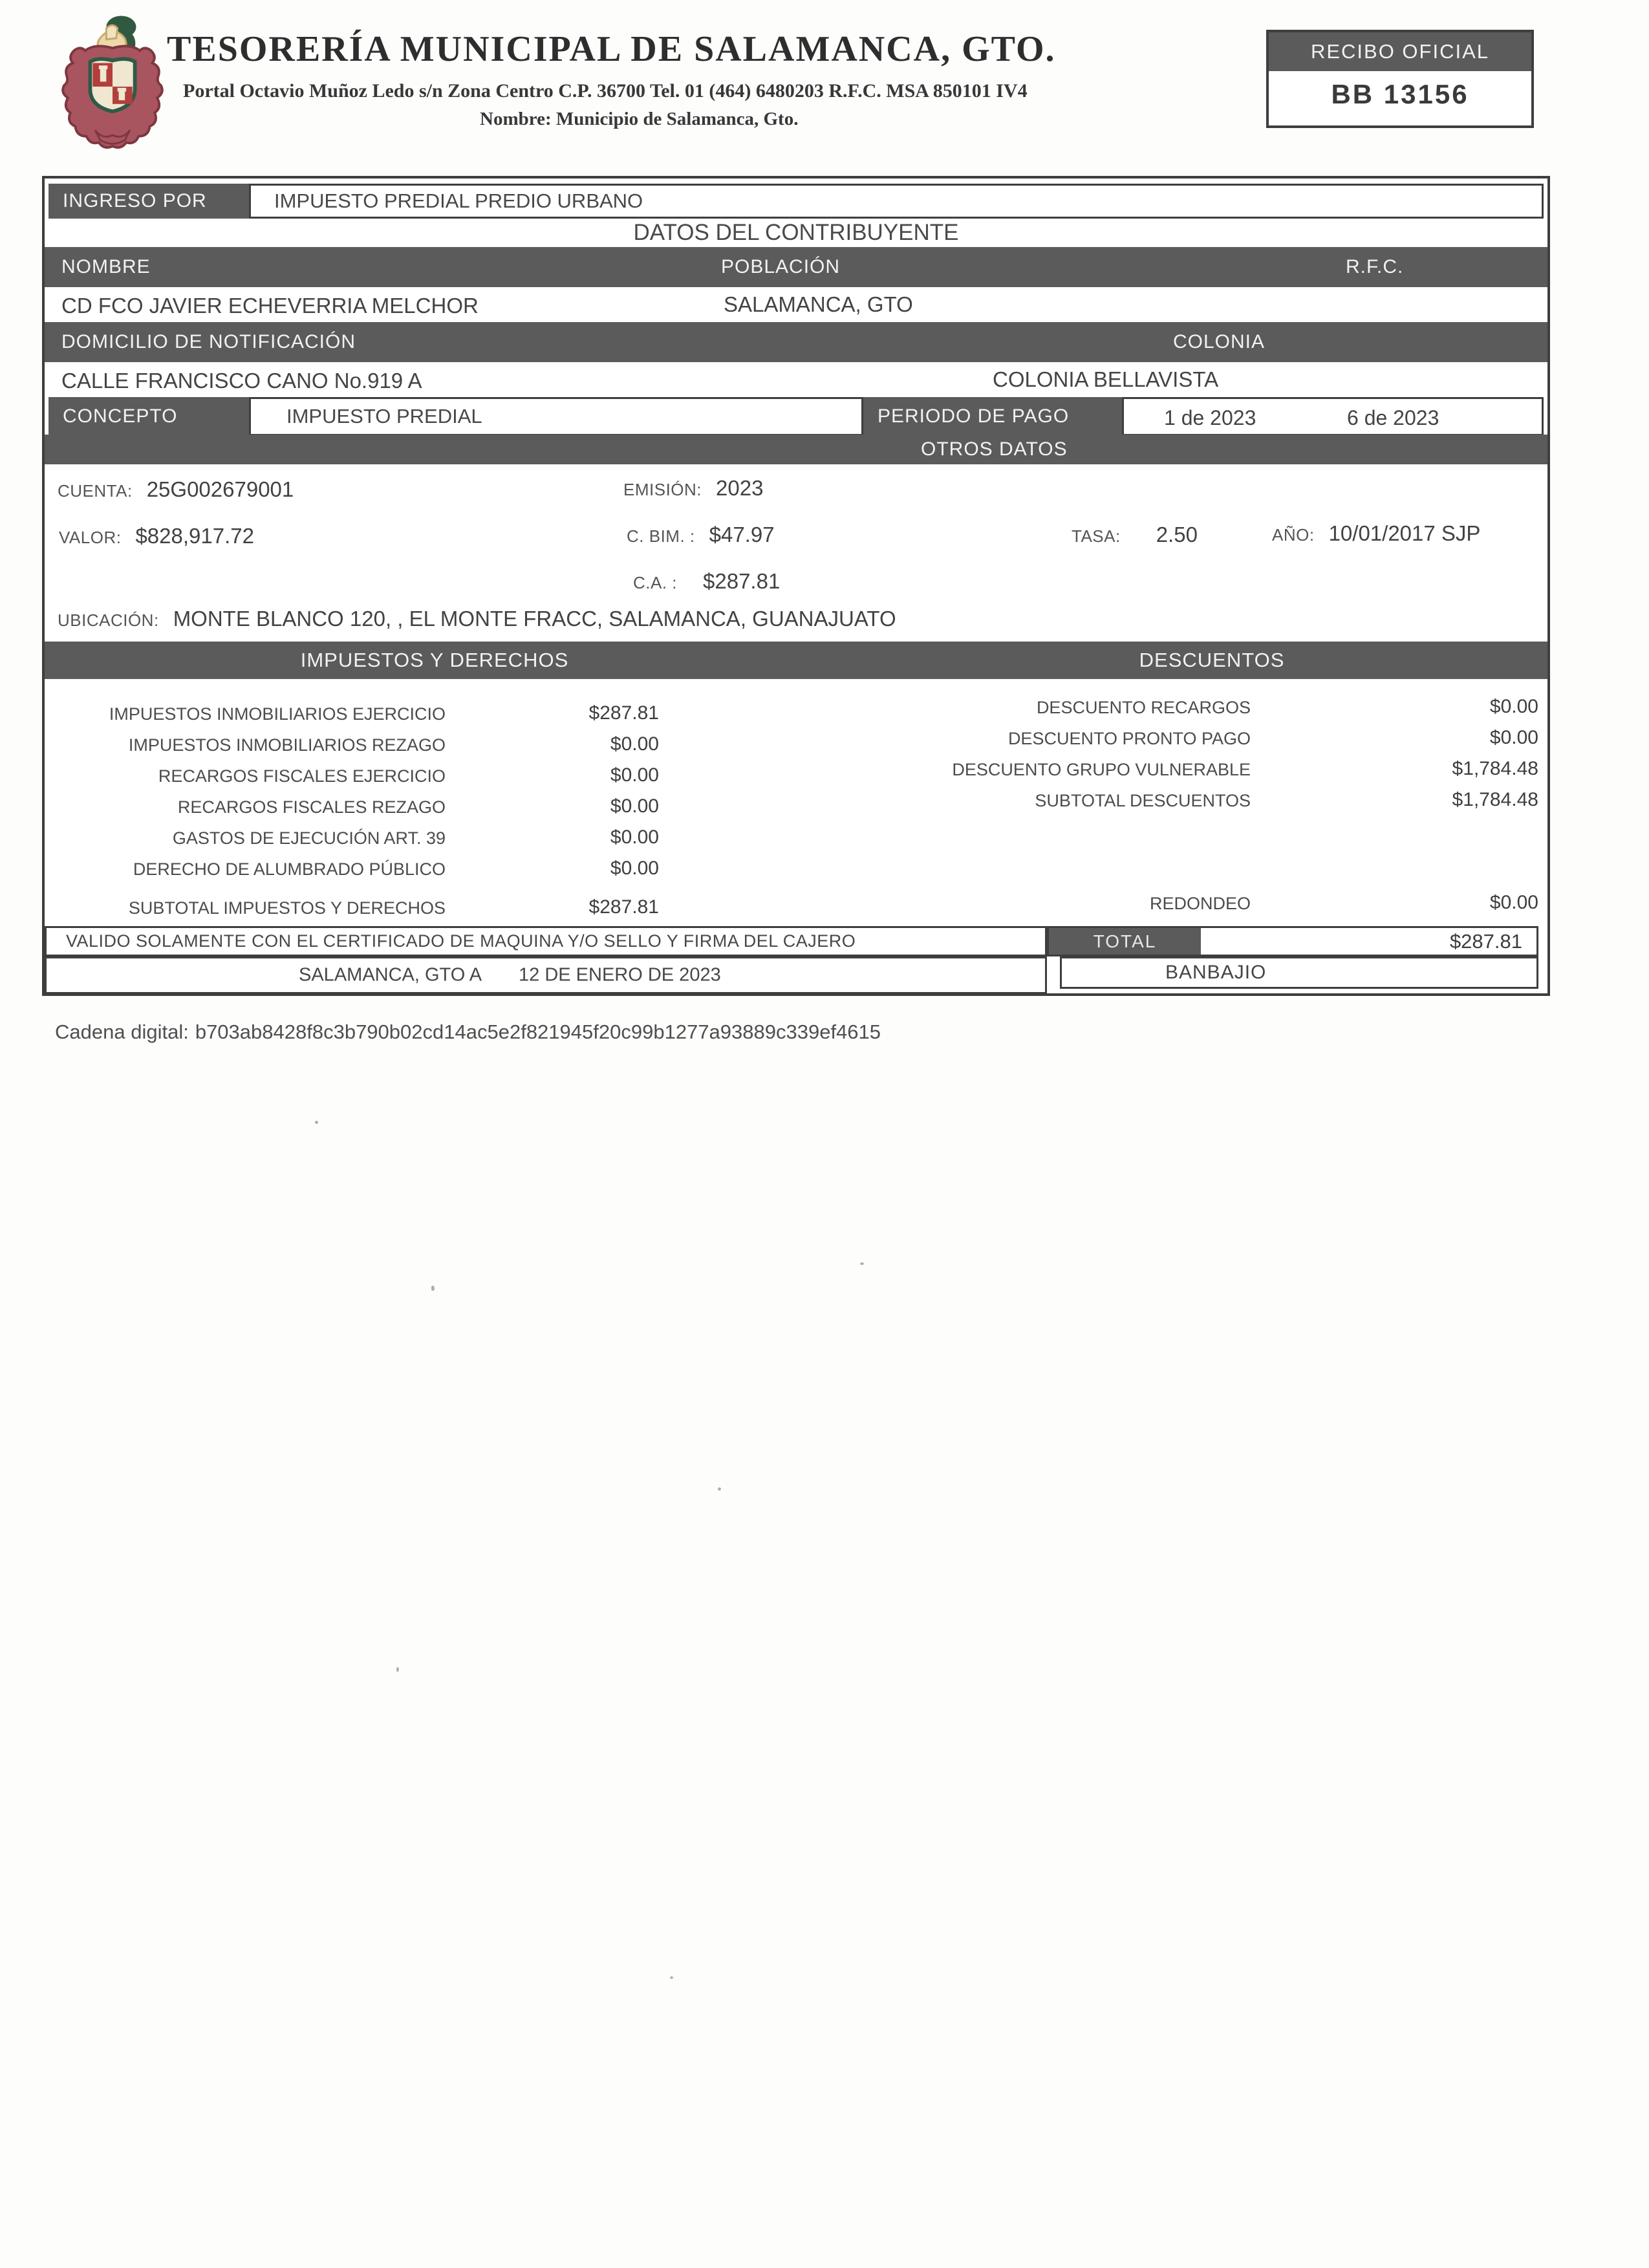 This screenshot has width=1649, height=2268. I want to click on otros-datos-header: OTROS DATOS, so click(994, 449).